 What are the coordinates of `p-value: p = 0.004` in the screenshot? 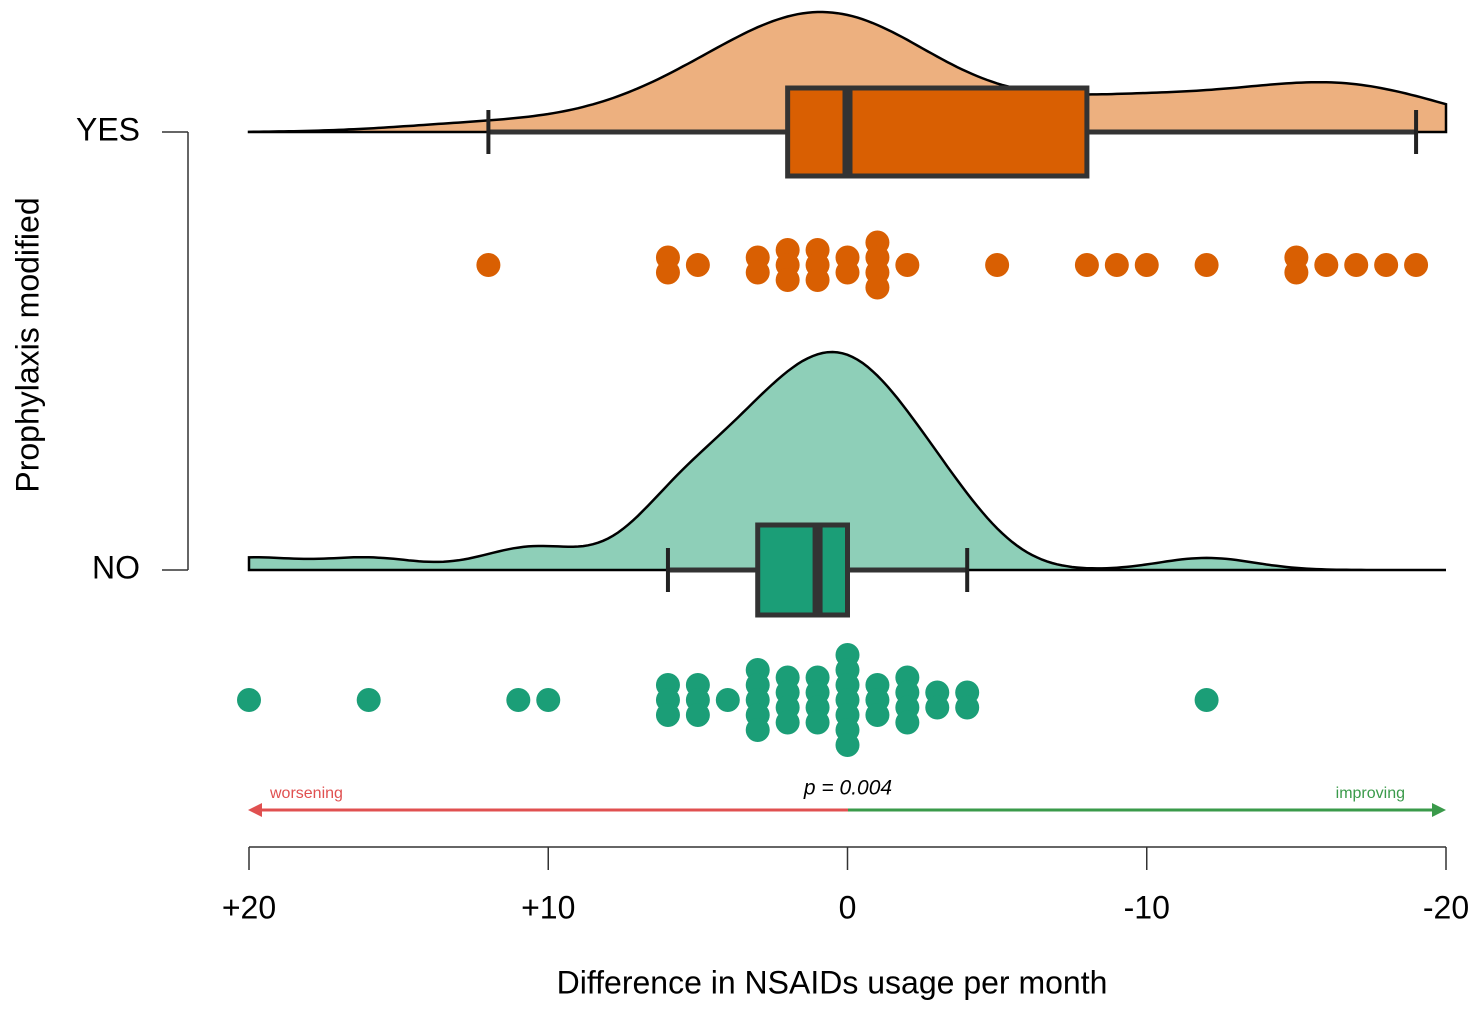 It's located at (847, 788).